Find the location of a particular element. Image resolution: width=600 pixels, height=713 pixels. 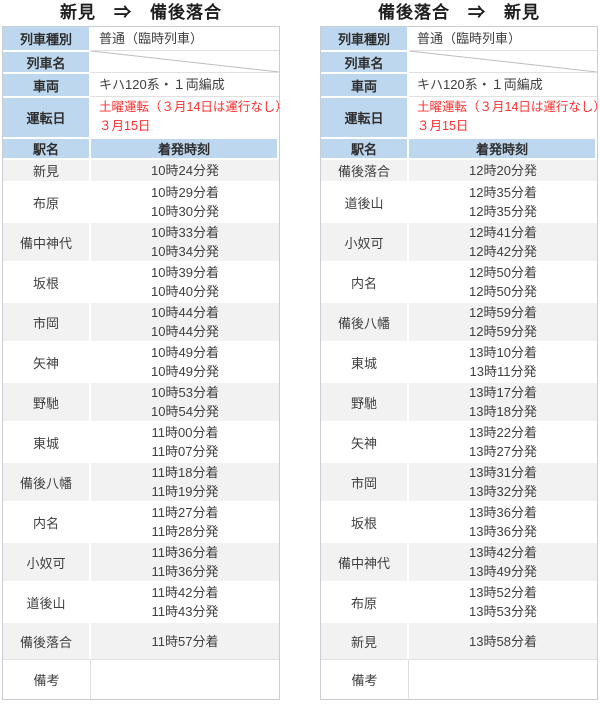

station-row: 坂根 10時39分着 10時40分発 is located at coordinates (141, 281).